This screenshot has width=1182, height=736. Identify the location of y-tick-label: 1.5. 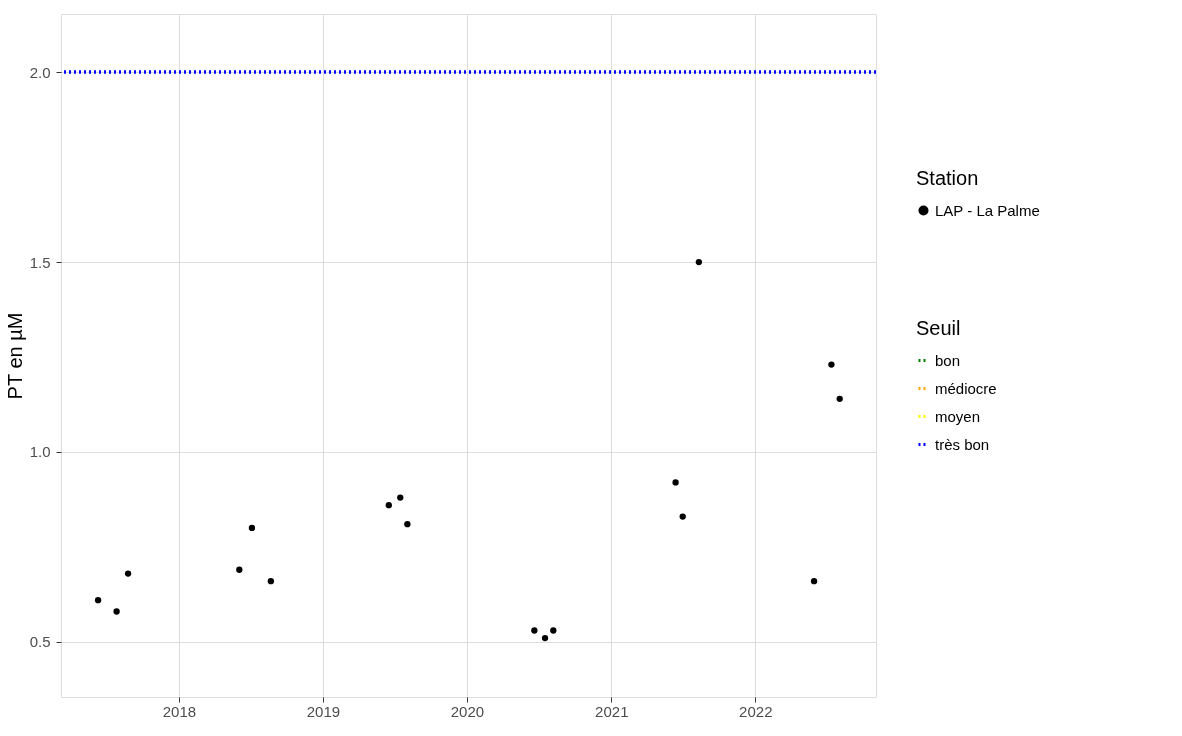
(40, 262).